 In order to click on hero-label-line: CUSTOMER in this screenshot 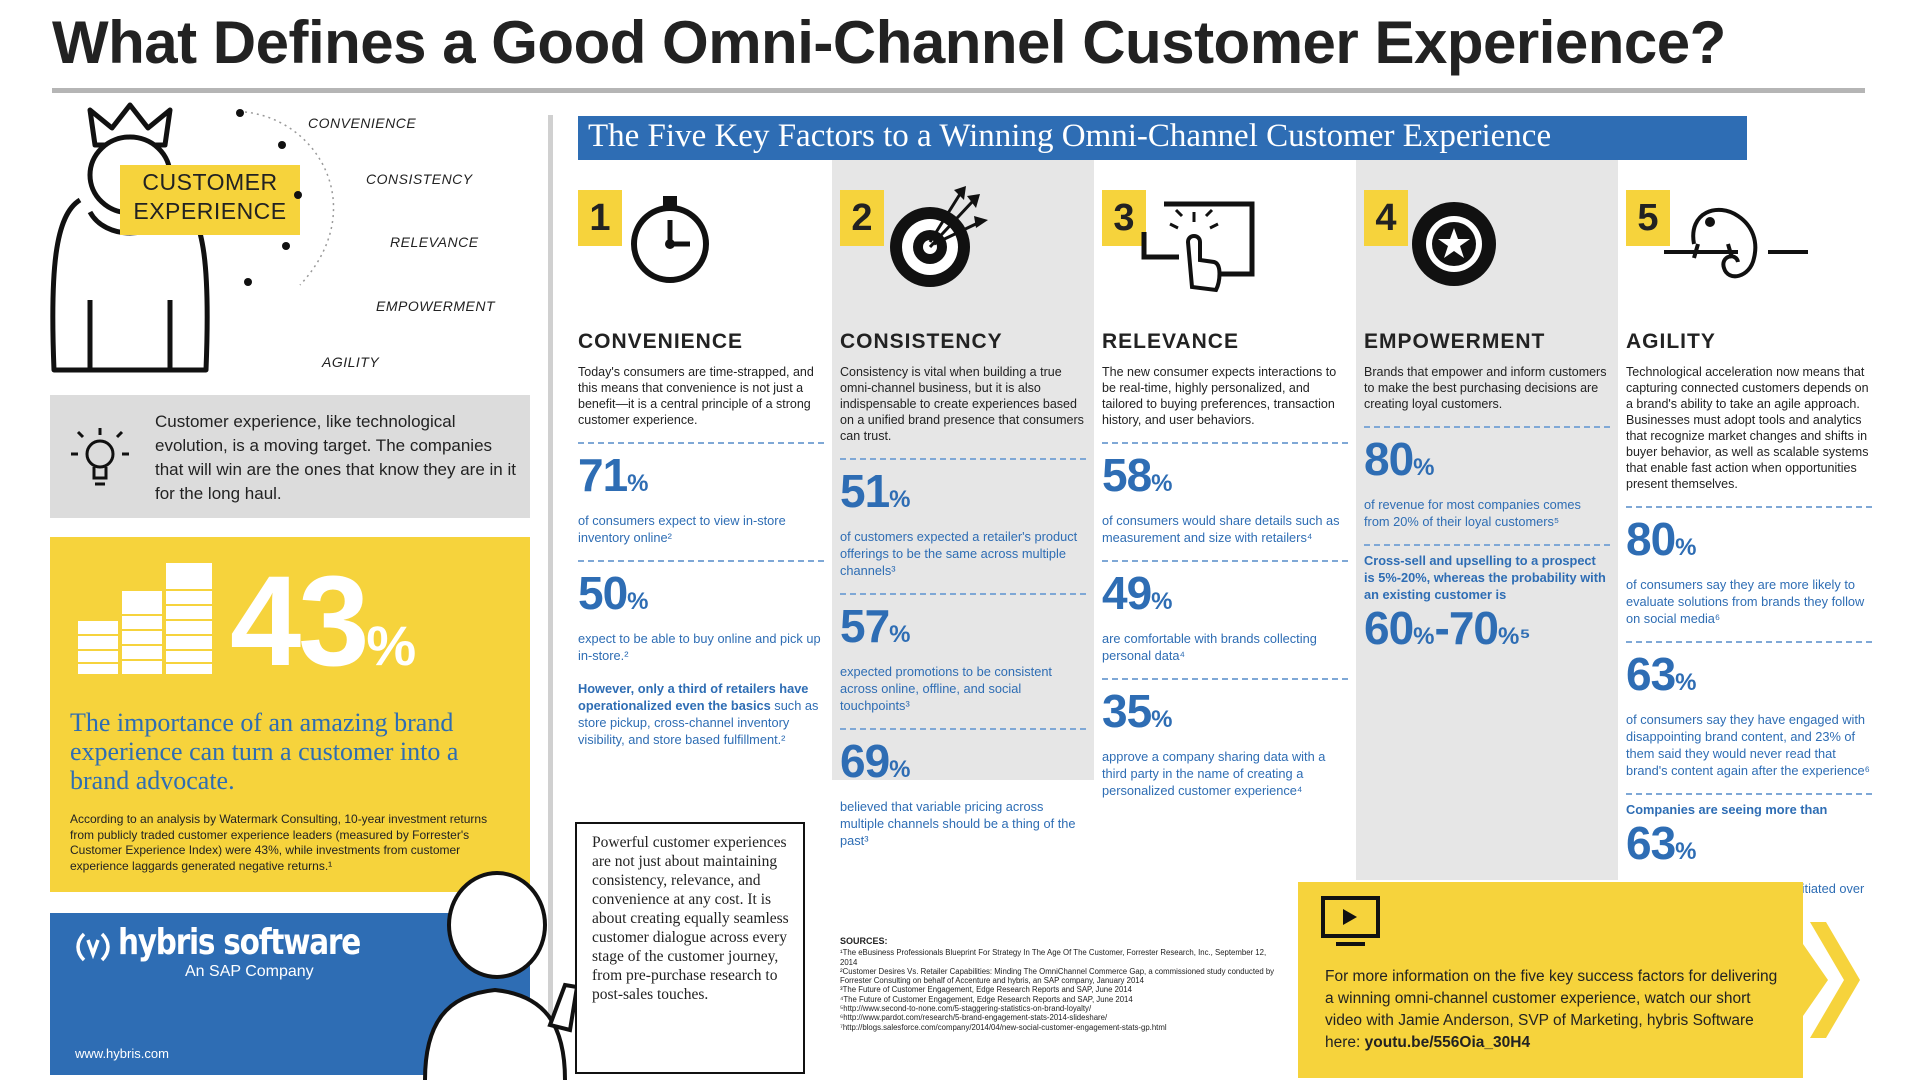, I will do `click(210, 182)`.